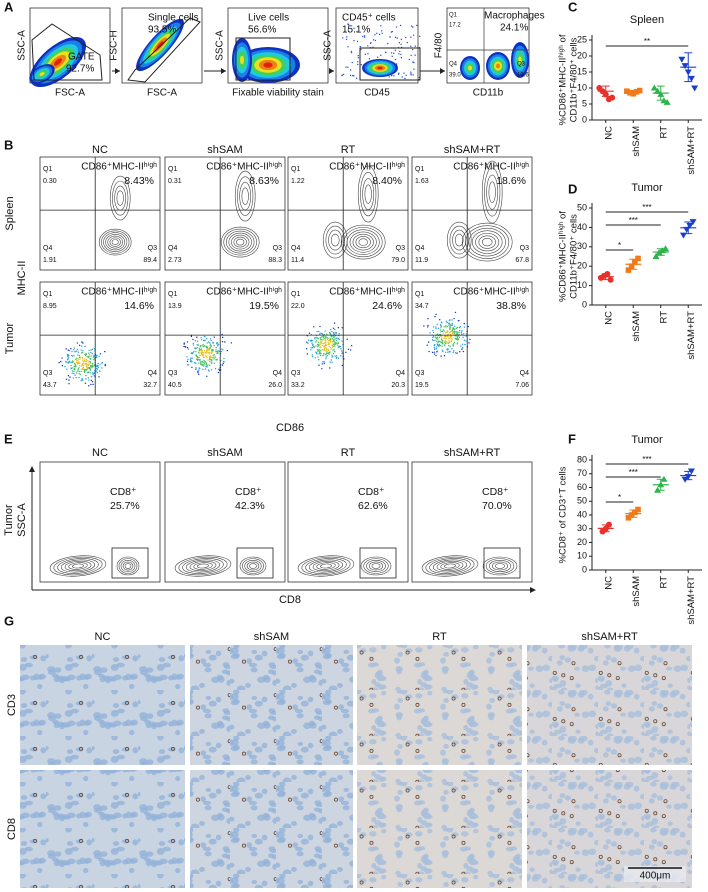 The width and height of the screenshot is (708, 892). Describe the element at coordinates (608, 133) in the screenshot. I see `x-tick-label: NC` at that location.